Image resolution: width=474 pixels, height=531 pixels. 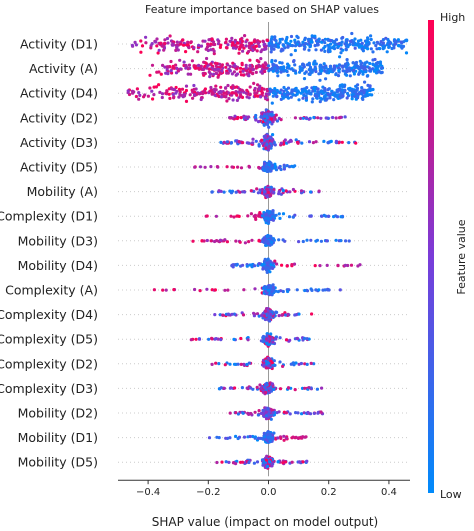 I want to click on feature-label: Mobility (A), so click(x=62, y=191).